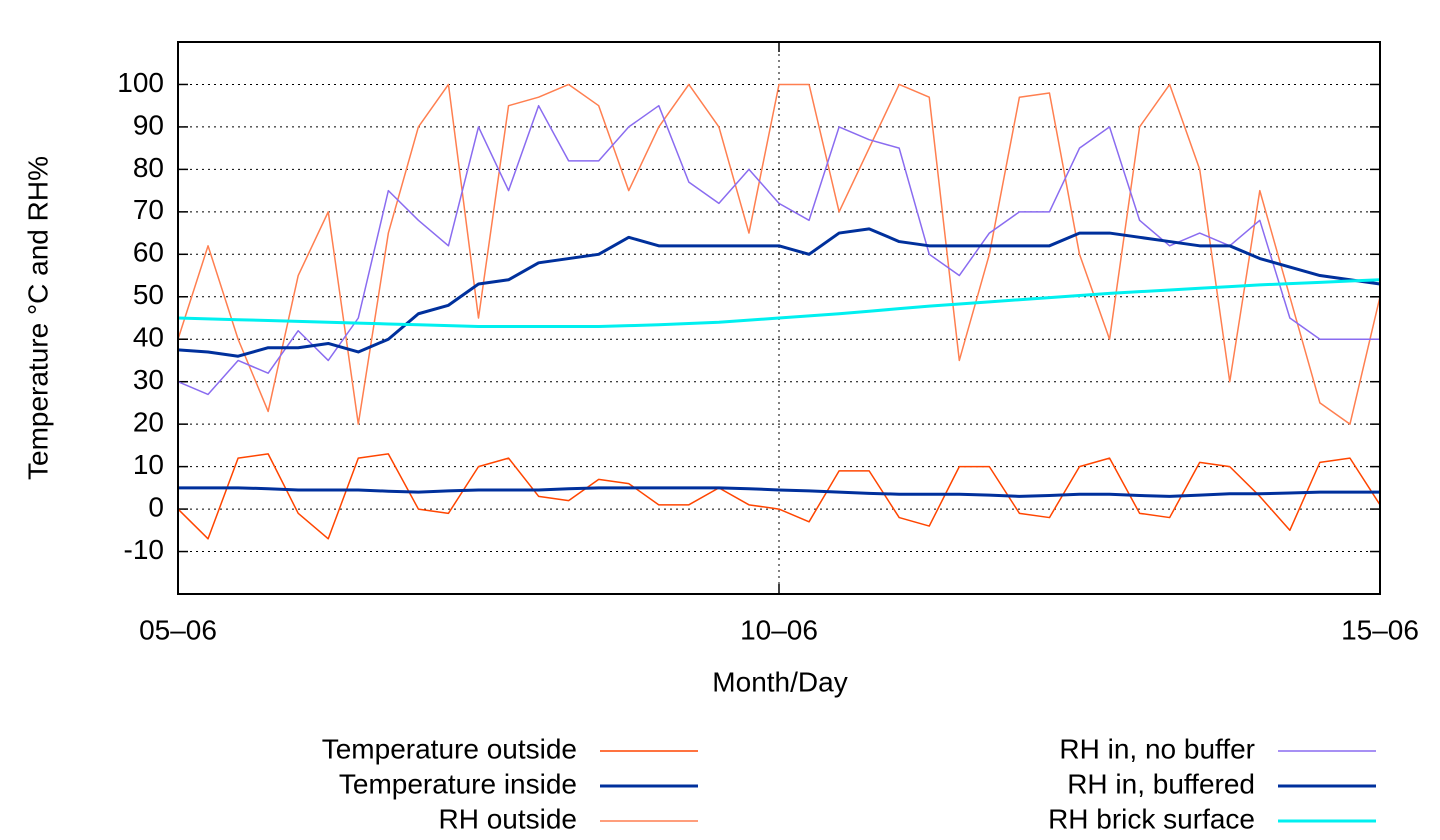 This screenshot has height=840, width=1440. What do you see at coordinates (140, 82) in the screenshot?
I see `y-tick-label: 100` at bounding box center [140, 82].